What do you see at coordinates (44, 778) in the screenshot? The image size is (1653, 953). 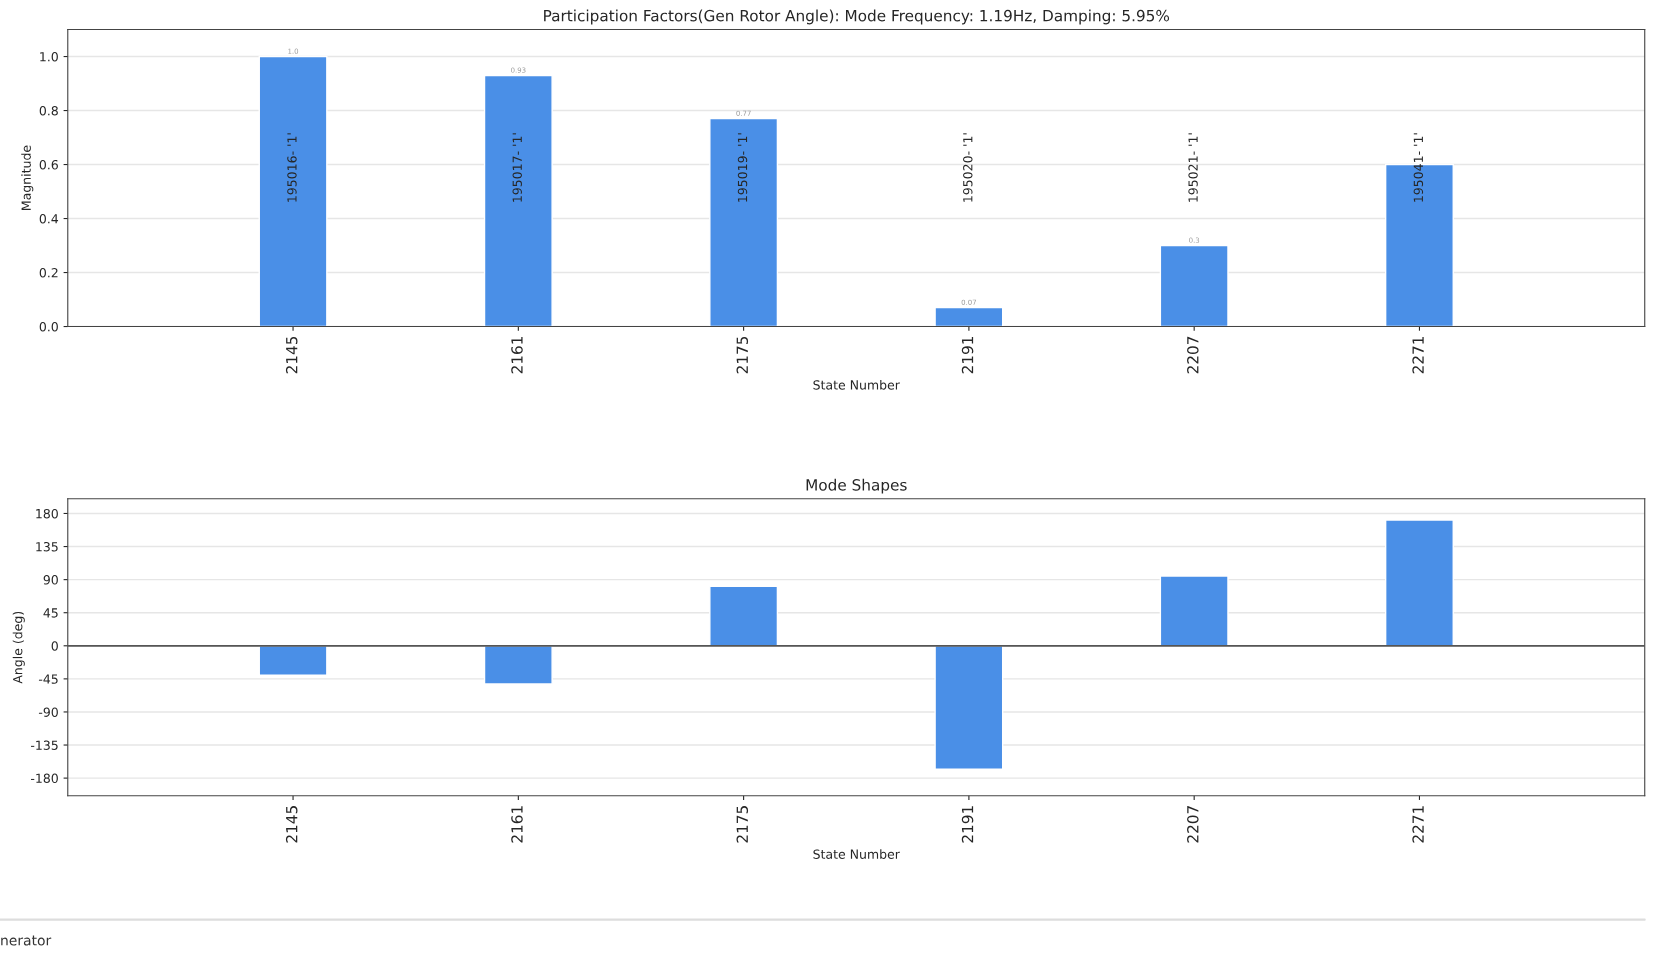 I see `y-tick-label: -180` at bounding box center [44, 778].